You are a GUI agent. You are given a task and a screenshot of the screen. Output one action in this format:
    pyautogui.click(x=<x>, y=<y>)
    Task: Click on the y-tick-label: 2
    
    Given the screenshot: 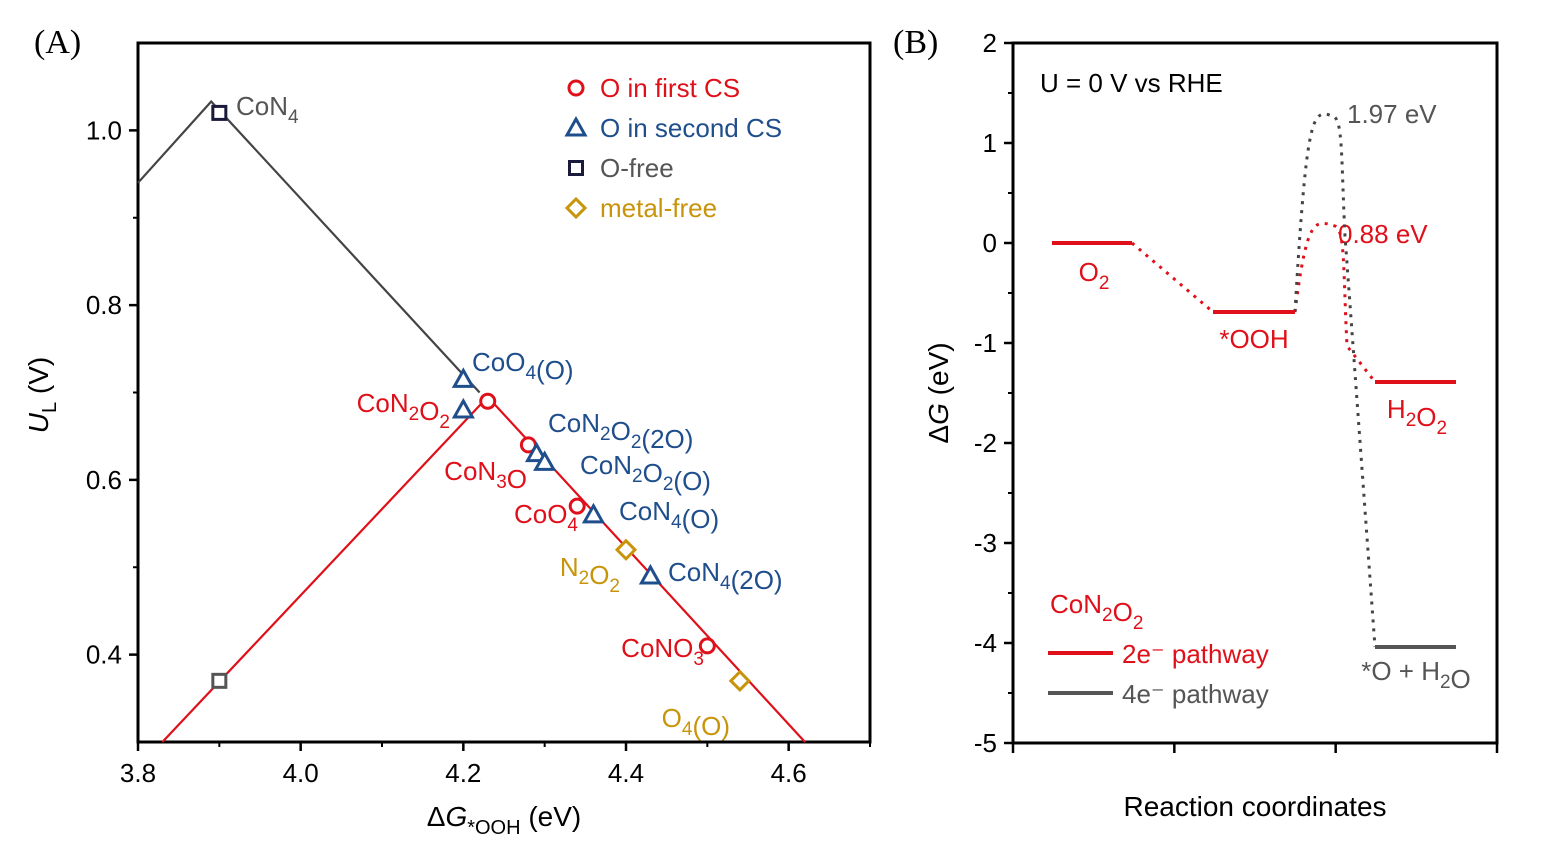 What is the action you would take?
    pyautogui.click(x=990, y=43)
    